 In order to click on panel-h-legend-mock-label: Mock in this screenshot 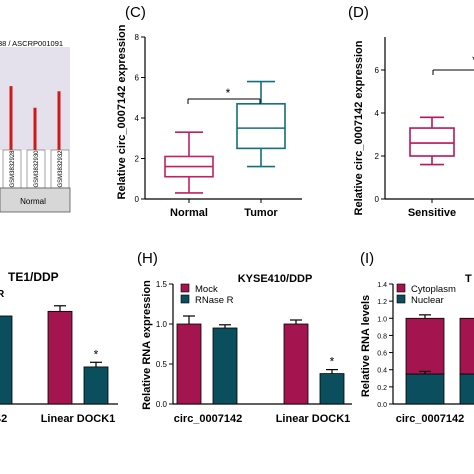, I will do `click(206, 289)`.